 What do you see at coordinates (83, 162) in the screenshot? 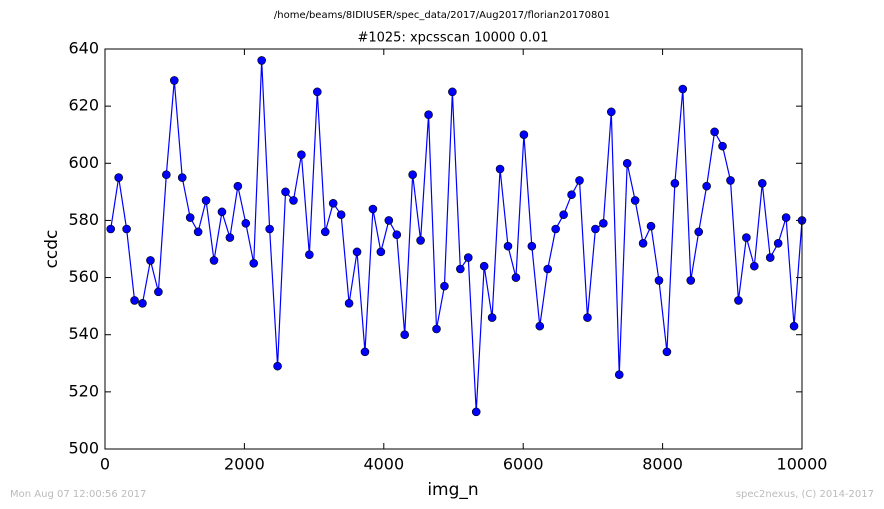
I see `y-tick-label: 600` at bounding box center [83, 162].